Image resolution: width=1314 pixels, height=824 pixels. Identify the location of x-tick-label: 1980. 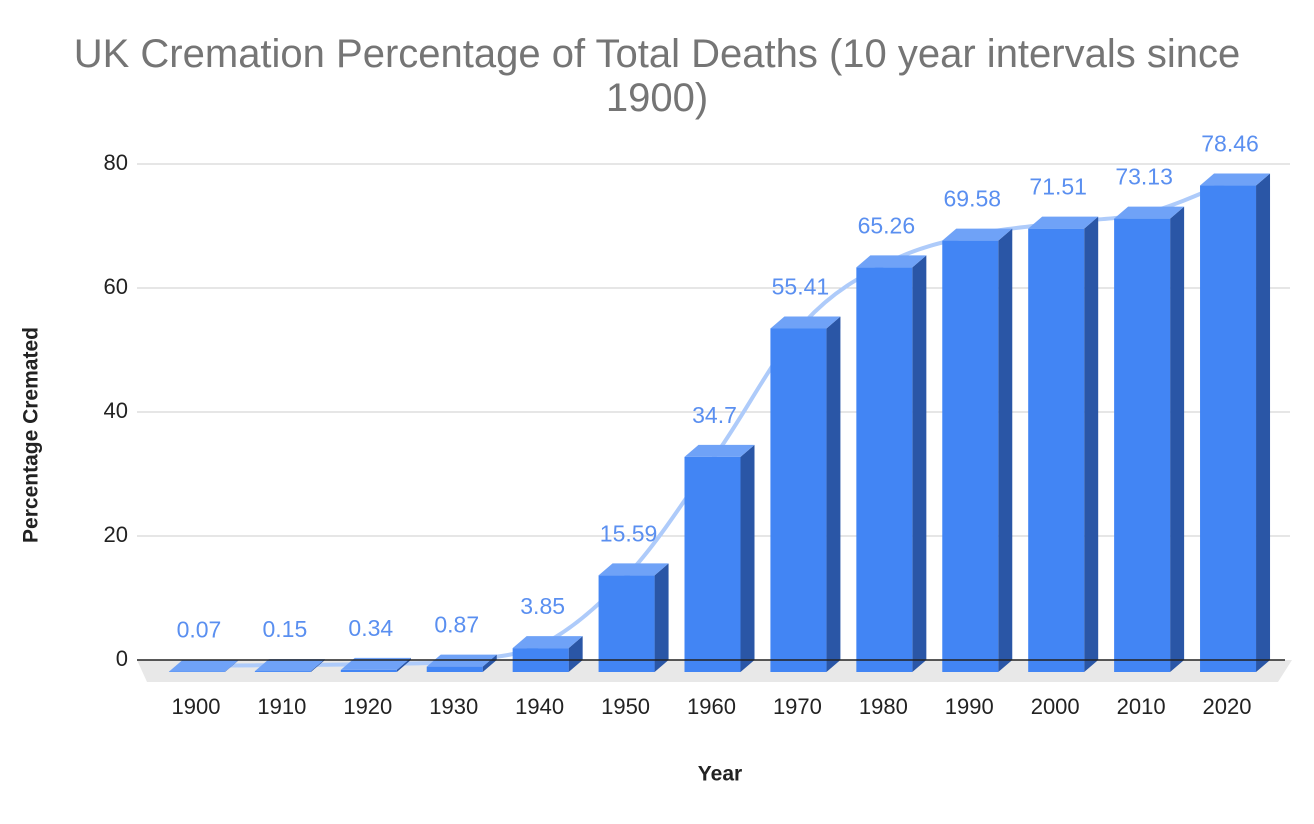
(883, 706).